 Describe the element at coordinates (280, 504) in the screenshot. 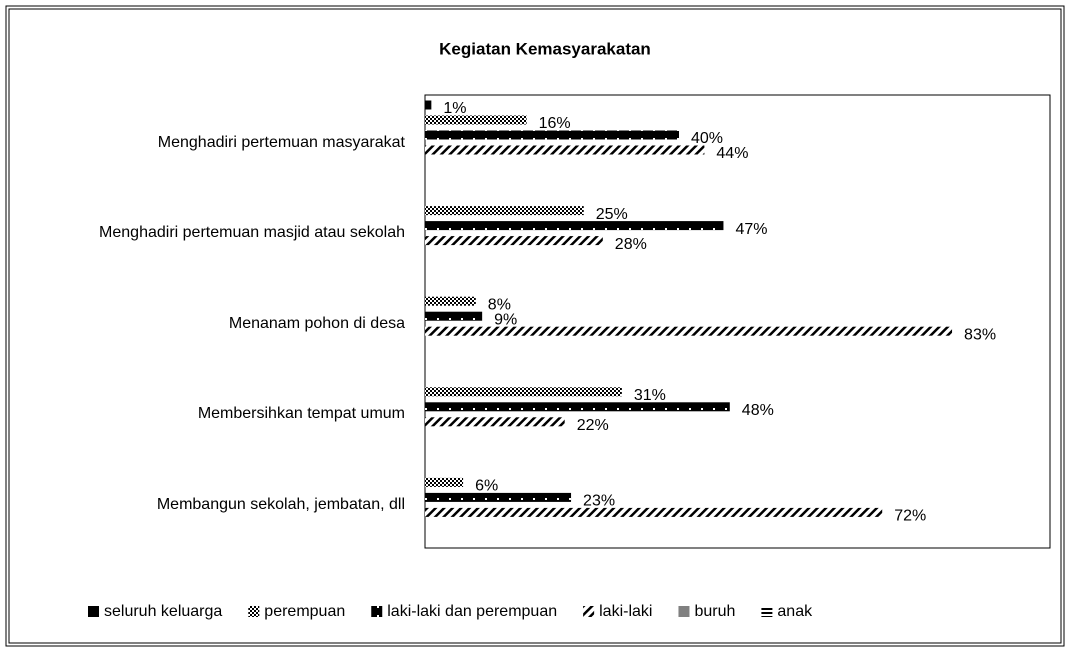

I see `category-text: Membangun sekolah, jembatan, dll` at that location.